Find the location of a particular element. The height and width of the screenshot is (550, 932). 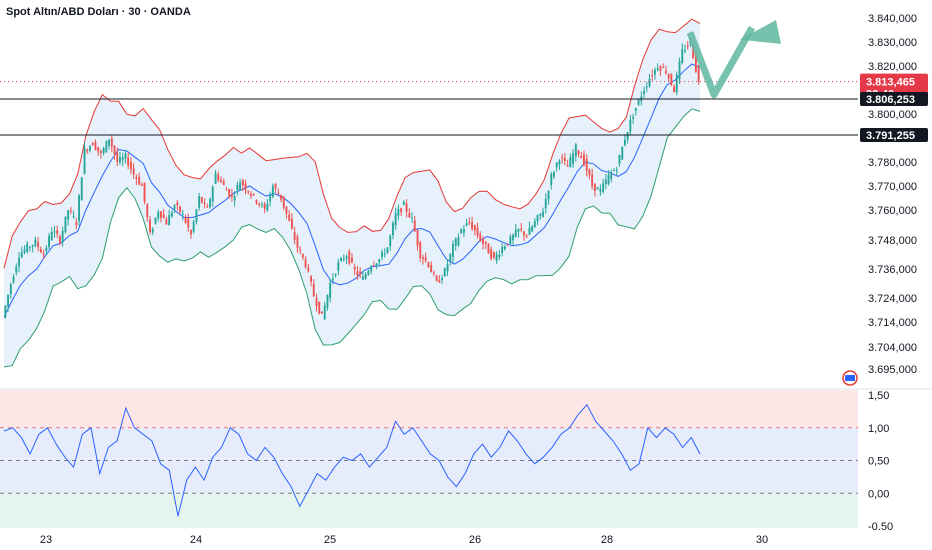

price-tick-label: 3.736,000 is located at coordinates (892, 270).